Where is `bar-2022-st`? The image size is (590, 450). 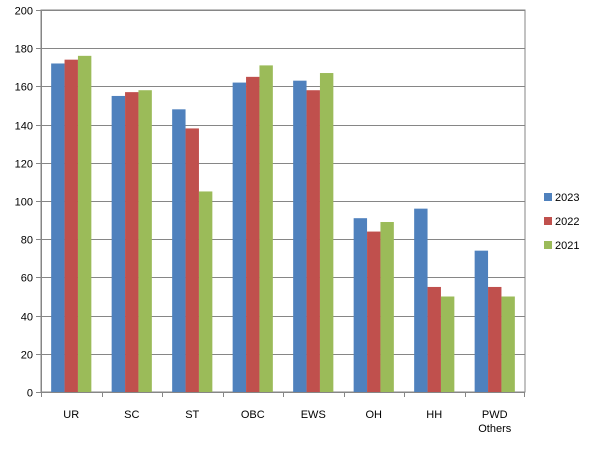
bar-2022-st is located at coordinates (192, 260).